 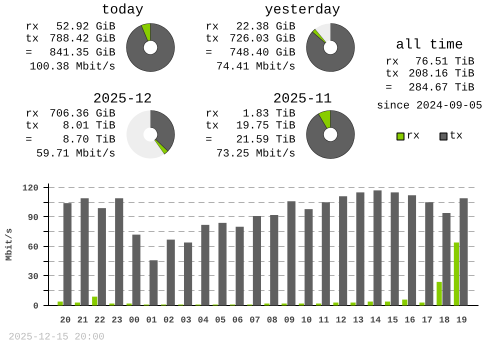 I want to click on text: 8.70 TiB, so click(x=89, y=140).